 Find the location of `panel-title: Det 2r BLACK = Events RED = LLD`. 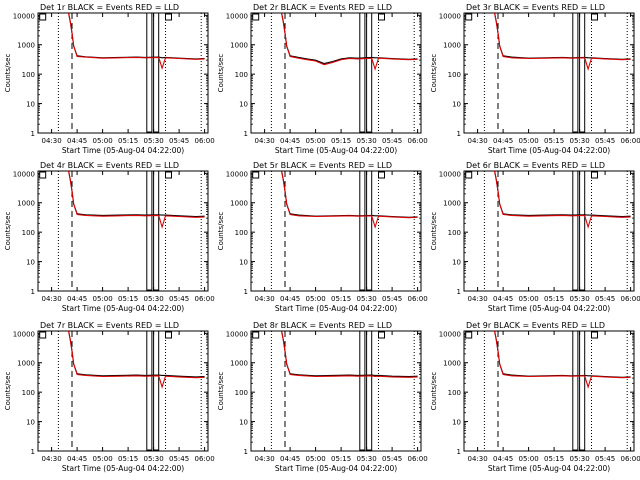

panel-title: Det 2r BLACK = Events RED = LLD is located at coordinates (322, 7).